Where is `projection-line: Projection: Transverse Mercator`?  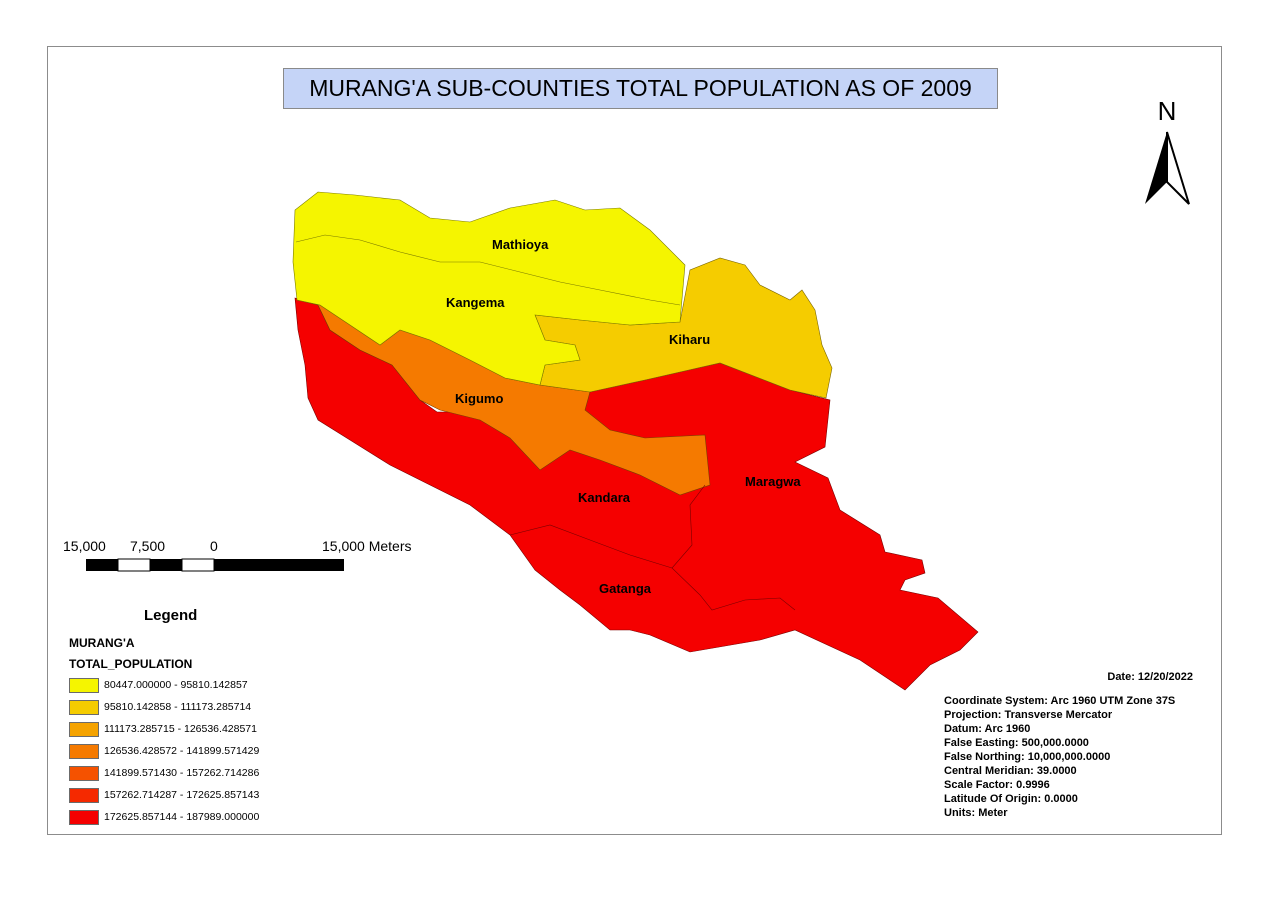
projection-line: Projection: Transverse Mercator is located at coordinates (1028, 715).